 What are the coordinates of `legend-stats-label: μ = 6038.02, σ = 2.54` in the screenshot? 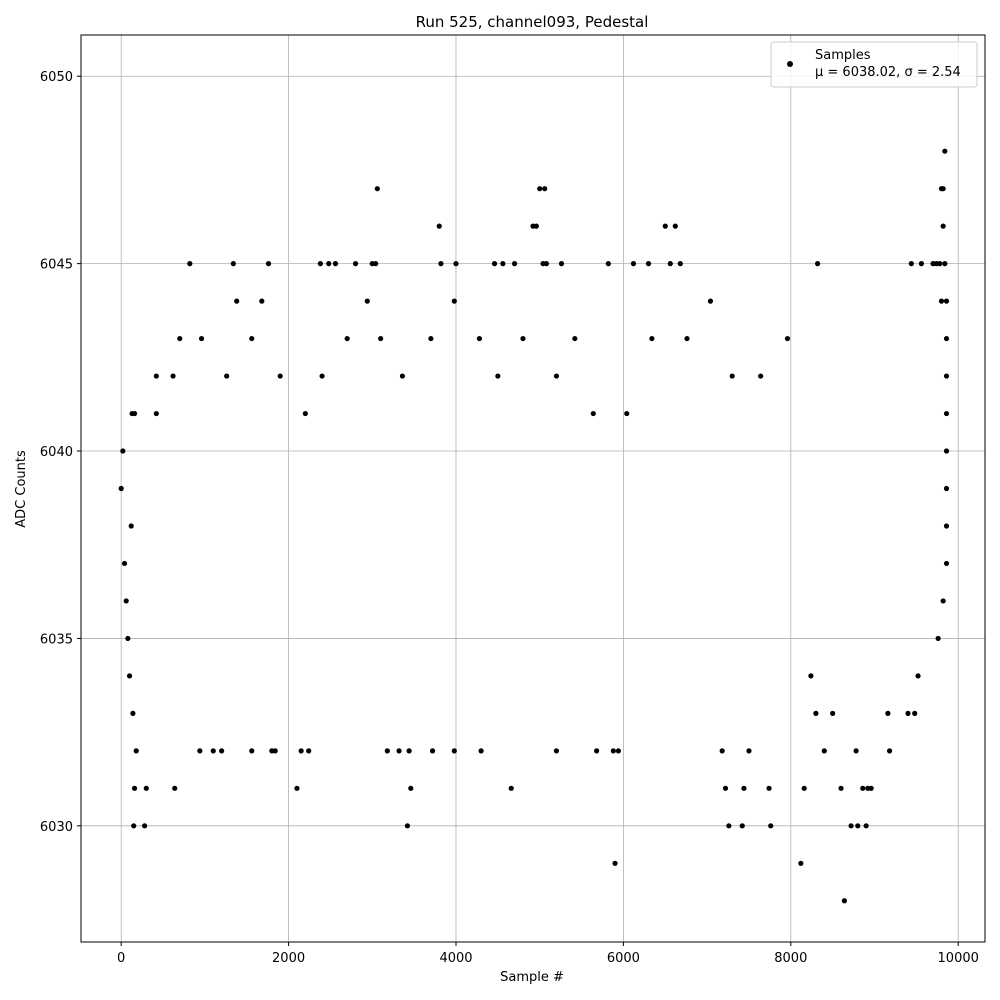 It's located at (888, 72).